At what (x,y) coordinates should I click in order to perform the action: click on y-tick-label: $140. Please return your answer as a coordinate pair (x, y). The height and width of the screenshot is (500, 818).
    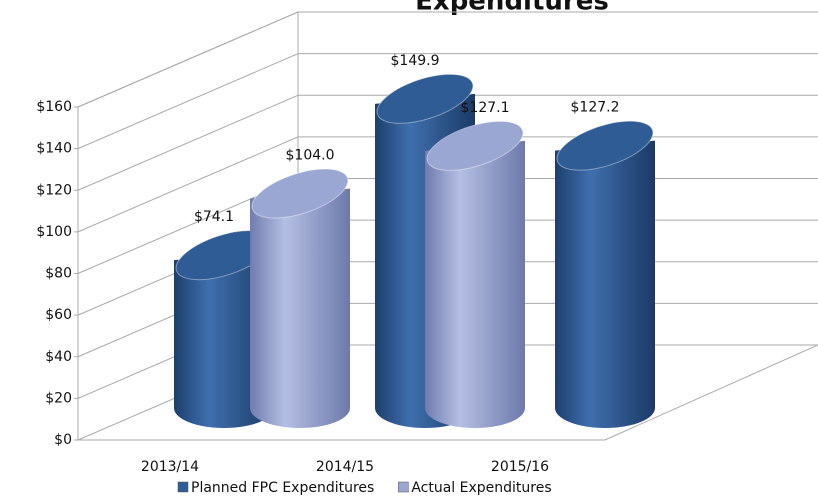
    Looking at the image, I should click on (54, 149).